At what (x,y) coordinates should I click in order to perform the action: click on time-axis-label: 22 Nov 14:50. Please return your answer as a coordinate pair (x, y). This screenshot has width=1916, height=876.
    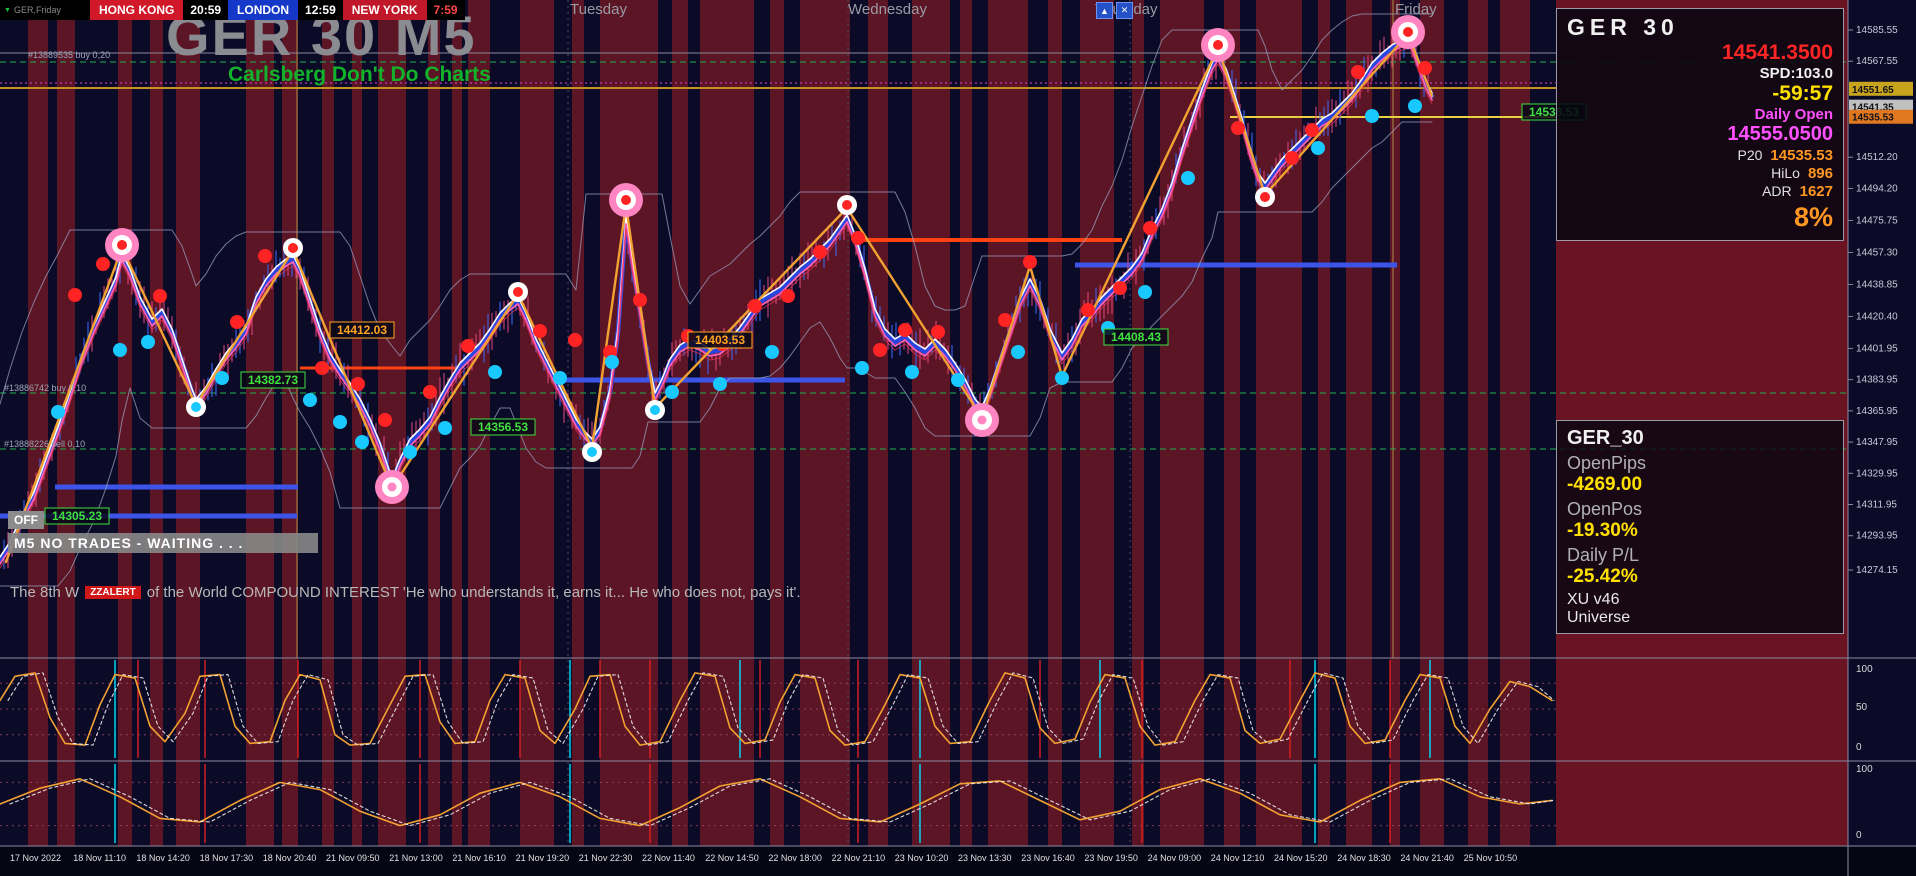
    Looking at the image, I should click on (732, 858).